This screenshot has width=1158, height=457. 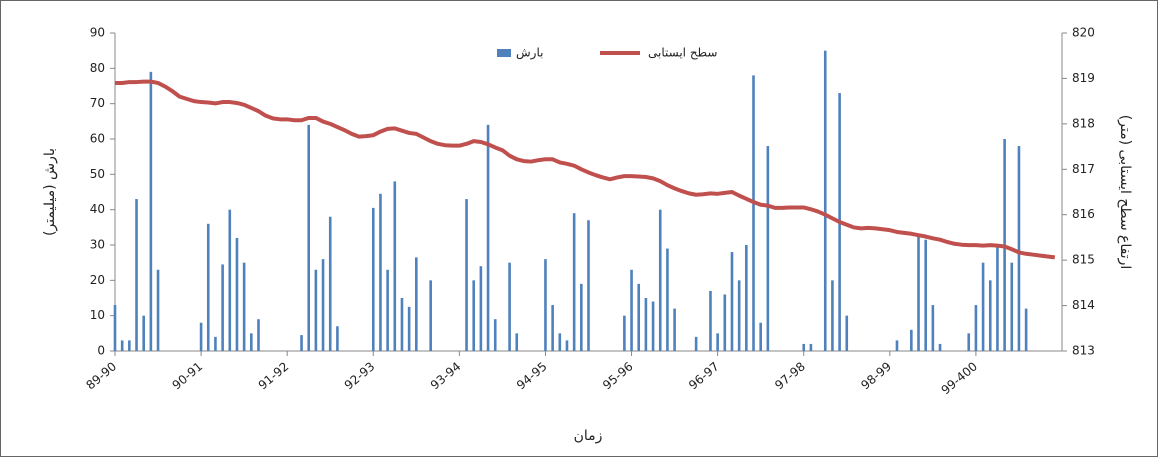 I want to click on y2-tick-label: 820, so click(x=1083, y=33).